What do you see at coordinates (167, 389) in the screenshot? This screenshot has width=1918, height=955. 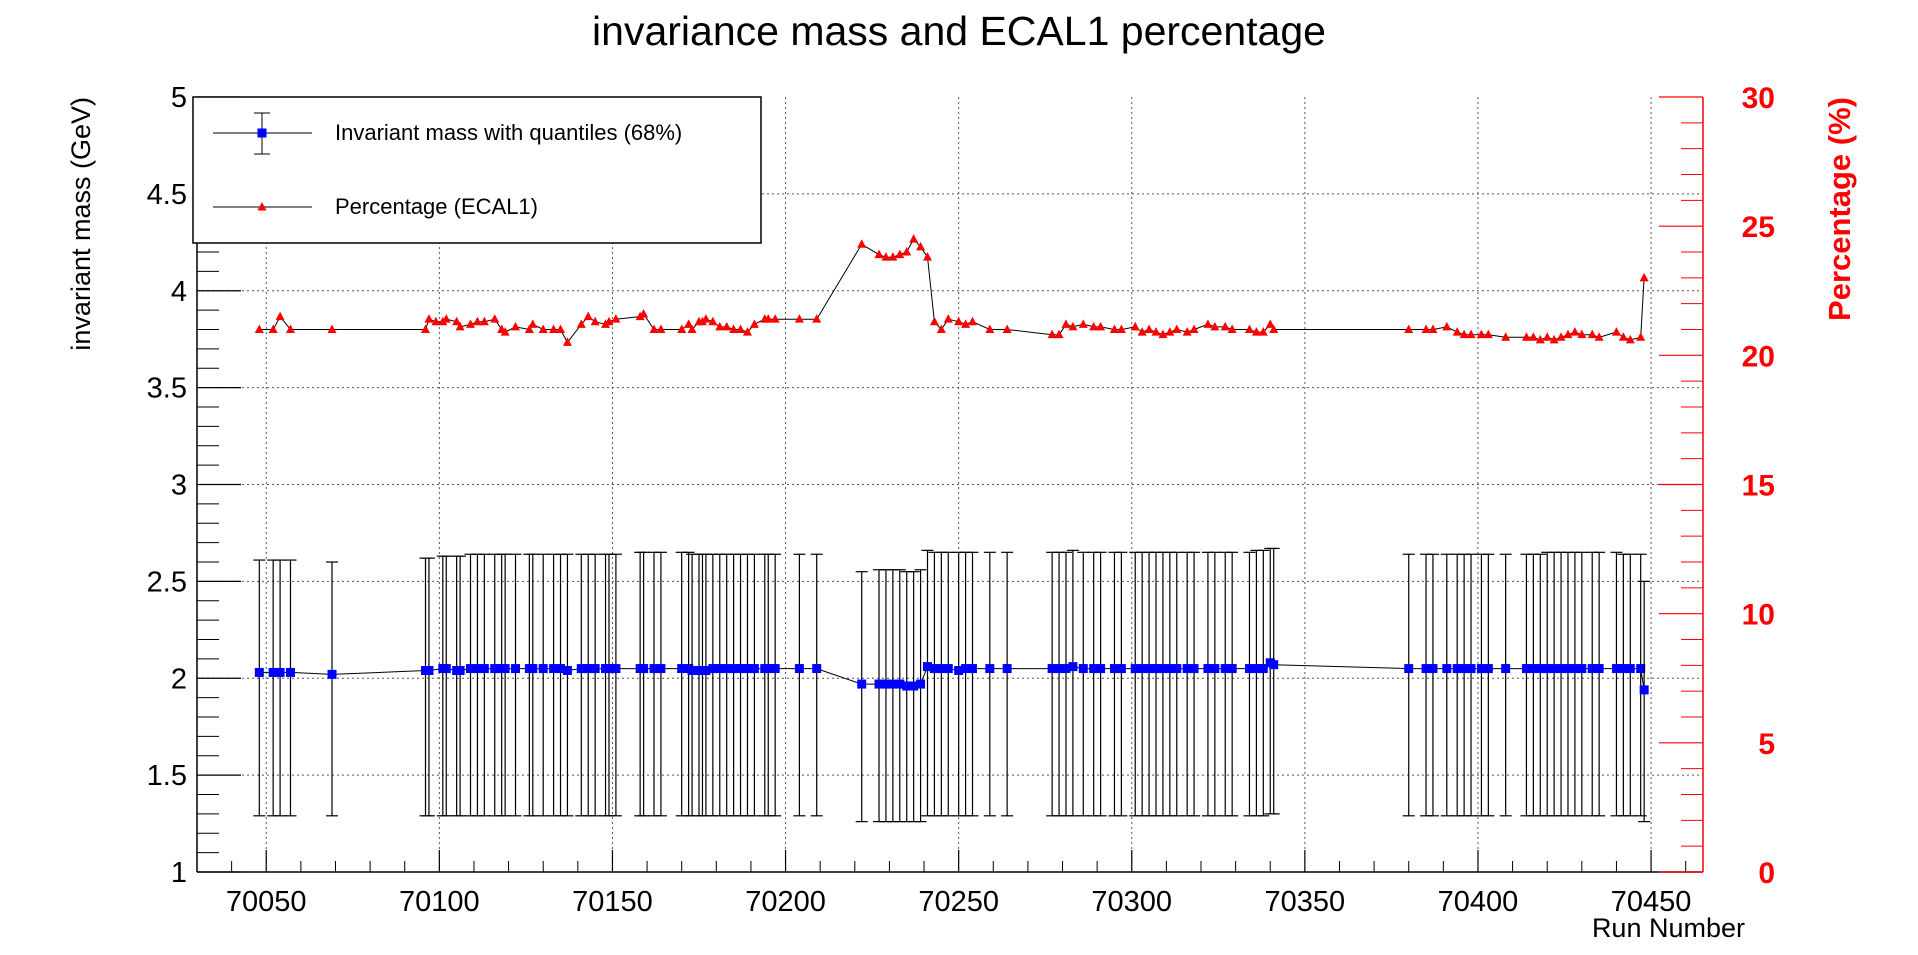 I see `y-tick-label: 3.5` at bounding box center [167, 389].